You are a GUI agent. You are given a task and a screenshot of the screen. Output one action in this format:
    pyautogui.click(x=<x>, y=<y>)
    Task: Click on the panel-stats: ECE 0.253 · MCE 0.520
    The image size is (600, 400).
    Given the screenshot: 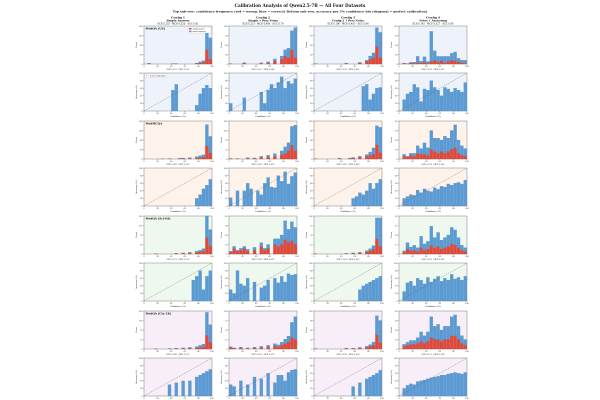 What is the action you would take?
    pyautogui.click(x=179, y=70)
    